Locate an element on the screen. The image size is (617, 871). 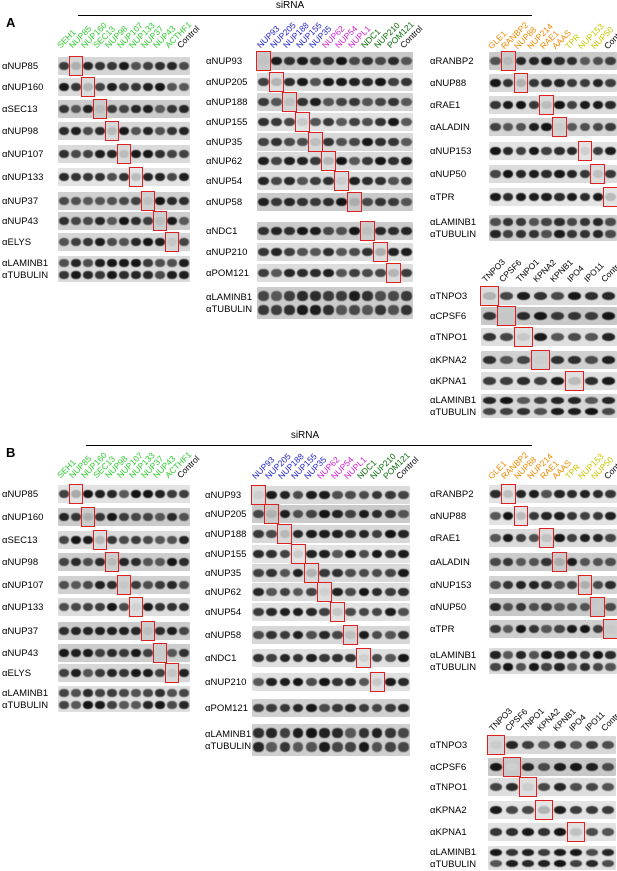
antibody-label: αSEC13 is located at coordinates (20, 540).